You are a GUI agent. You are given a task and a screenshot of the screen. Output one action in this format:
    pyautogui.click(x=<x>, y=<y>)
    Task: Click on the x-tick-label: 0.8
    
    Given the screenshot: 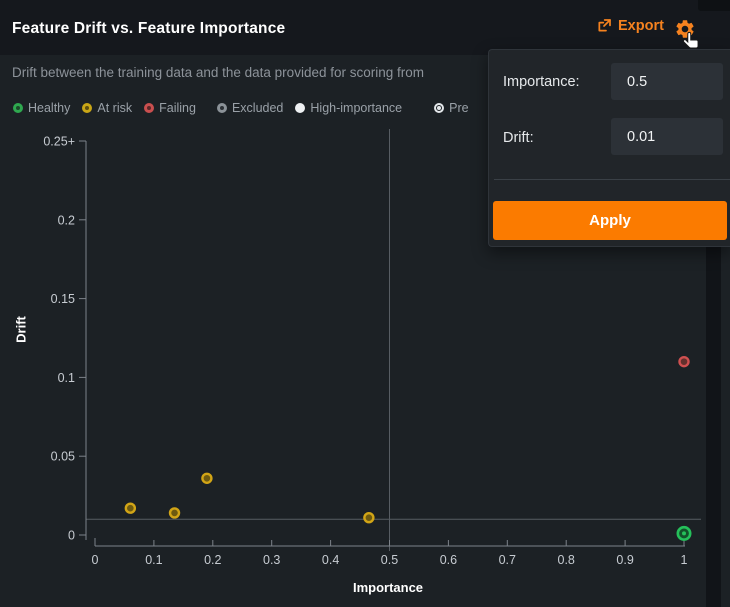 What is the action you would take?
    pyautogui.click(x=566, y=560)
    